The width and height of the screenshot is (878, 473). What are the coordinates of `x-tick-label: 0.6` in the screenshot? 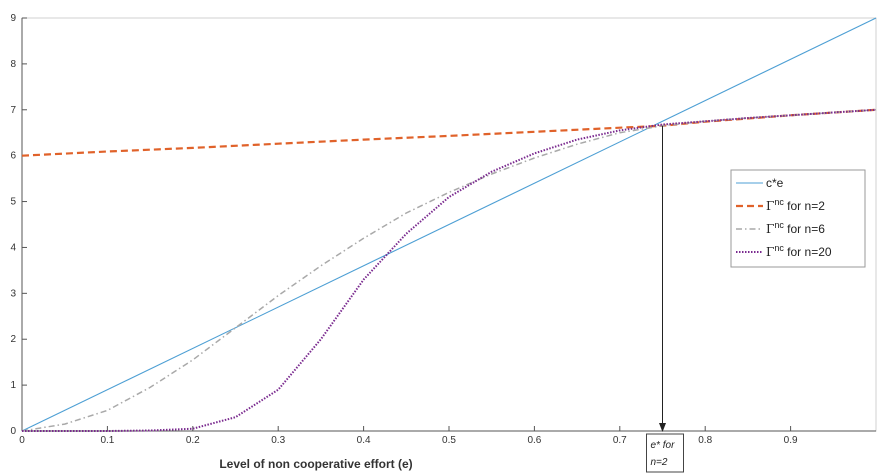 It's located at (534, 440).